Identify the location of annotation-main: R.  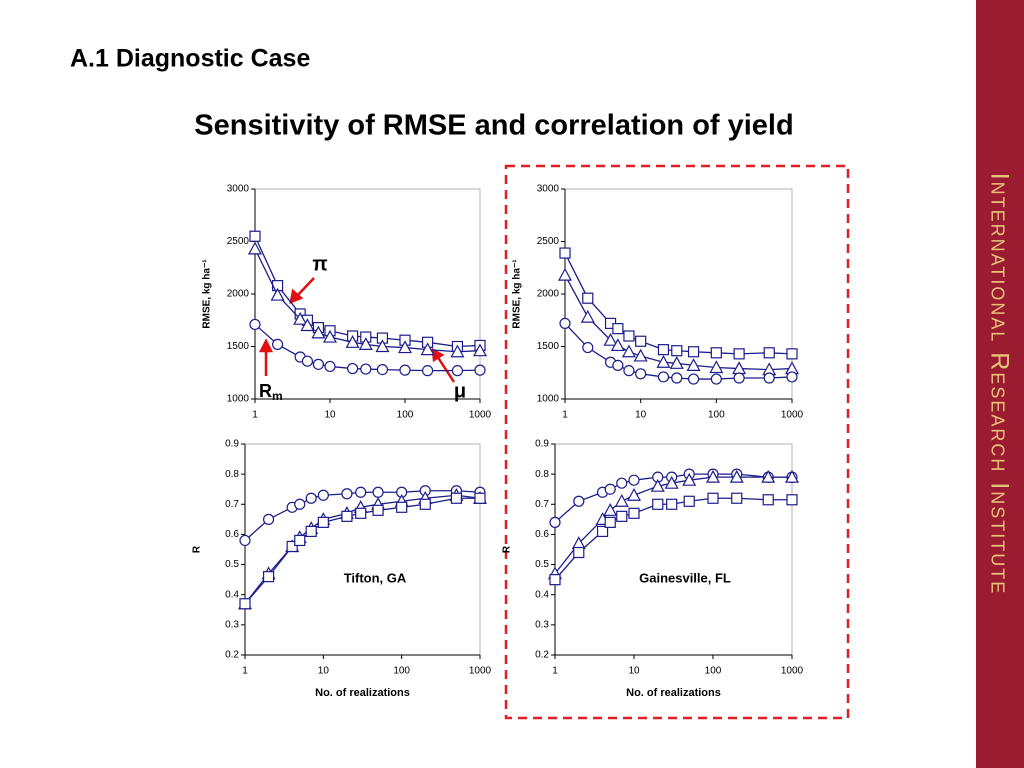
(265, 391).